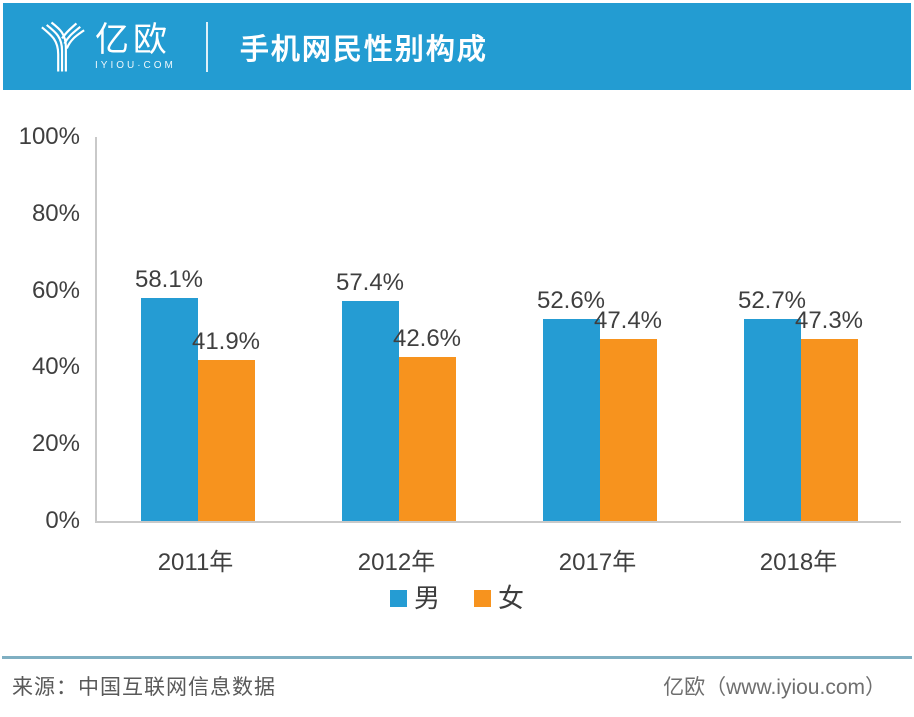  Describe the element at coordinates (226, 342) in the screenshot. I see `bar-value-label: 41.9%` at that location.